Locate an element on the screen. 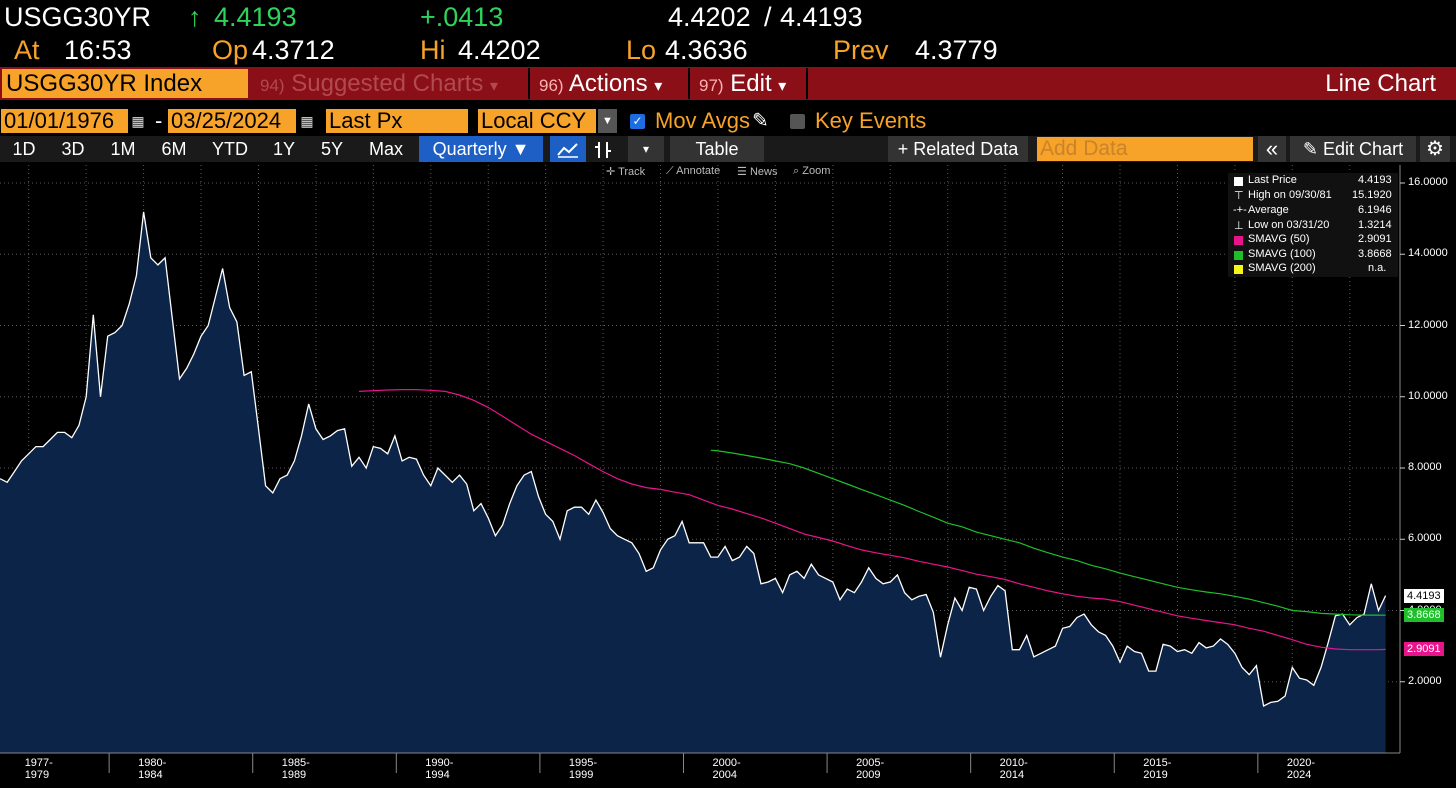 The height and width of the screenshot is (788, 1456). y-tick-label: 10.0000 is located at coordinates (1428, 395).